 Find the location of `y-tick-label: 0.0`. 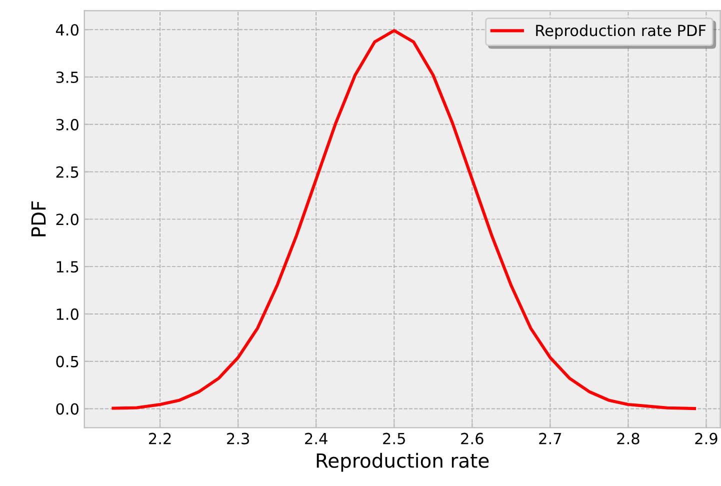

y-tick-label: 0.0 is located at coordinates (67, 409).